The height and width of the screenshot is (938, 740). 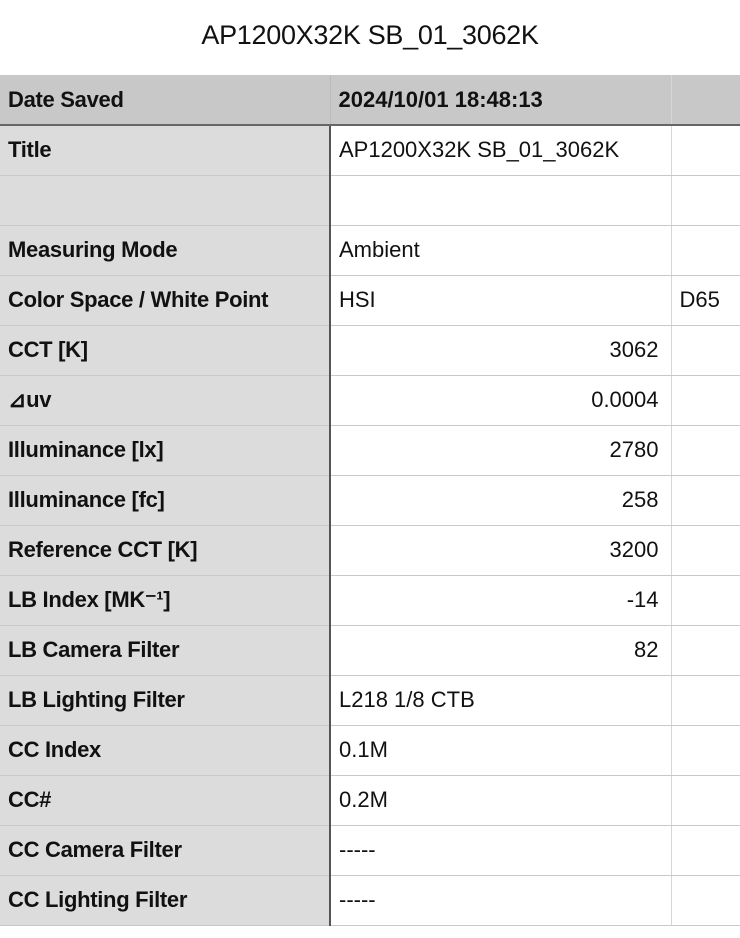 I want to click on document-title: AP1200X32K SB_01_3062K, so click(x=370, y=35).